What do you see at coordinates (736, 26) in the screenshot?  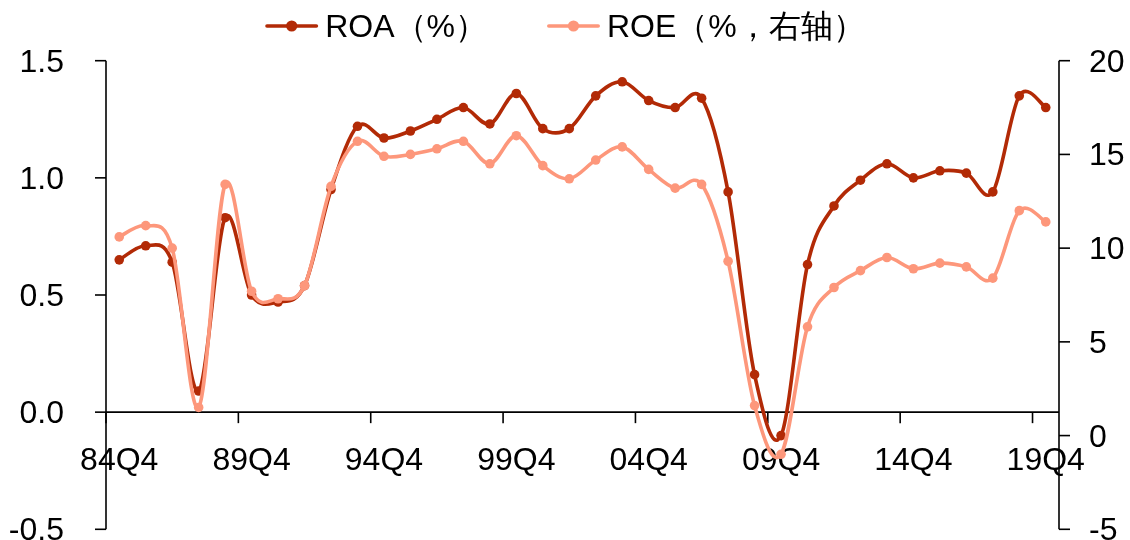 I see `legend-label: ROE（%，右轴）` at bounding box center [736, 26].